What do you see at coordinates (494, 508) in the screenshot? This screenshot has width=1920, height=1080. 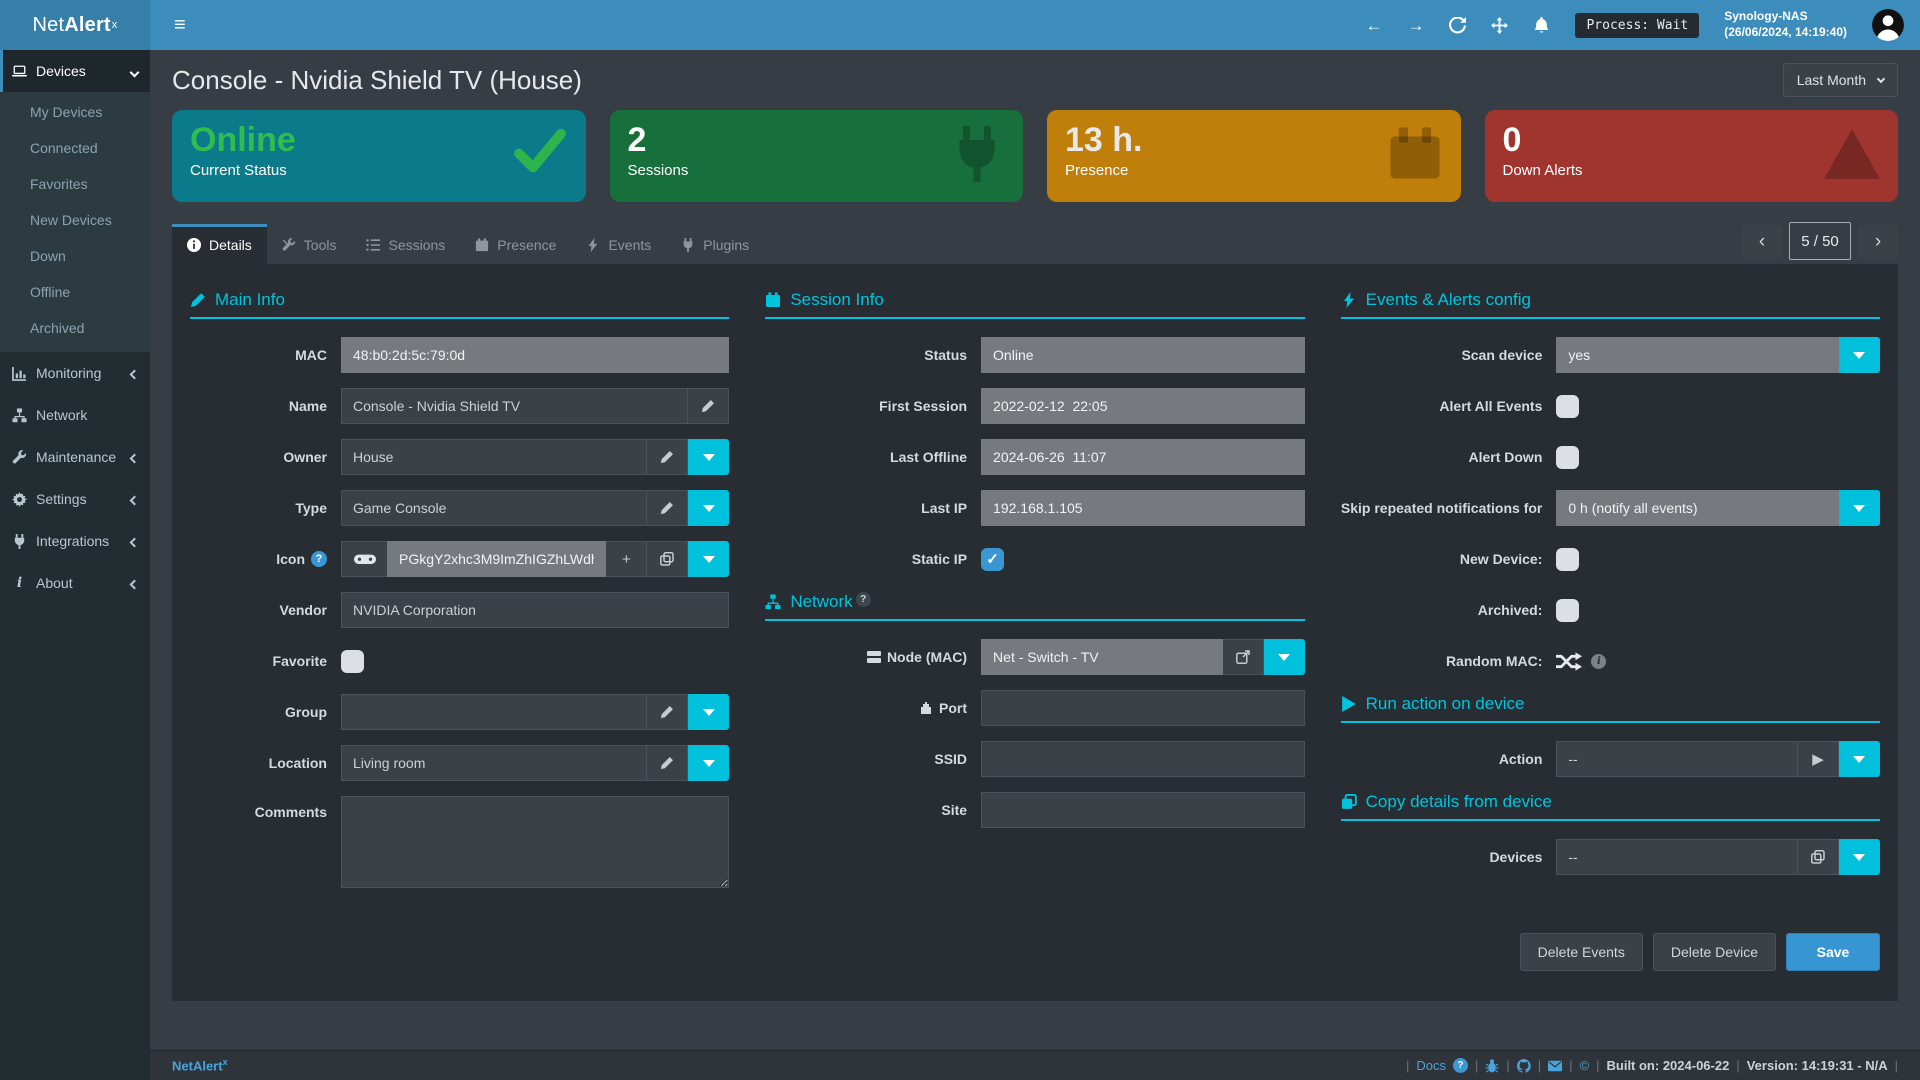 I see `type-field` at bounding box center [494, 508].